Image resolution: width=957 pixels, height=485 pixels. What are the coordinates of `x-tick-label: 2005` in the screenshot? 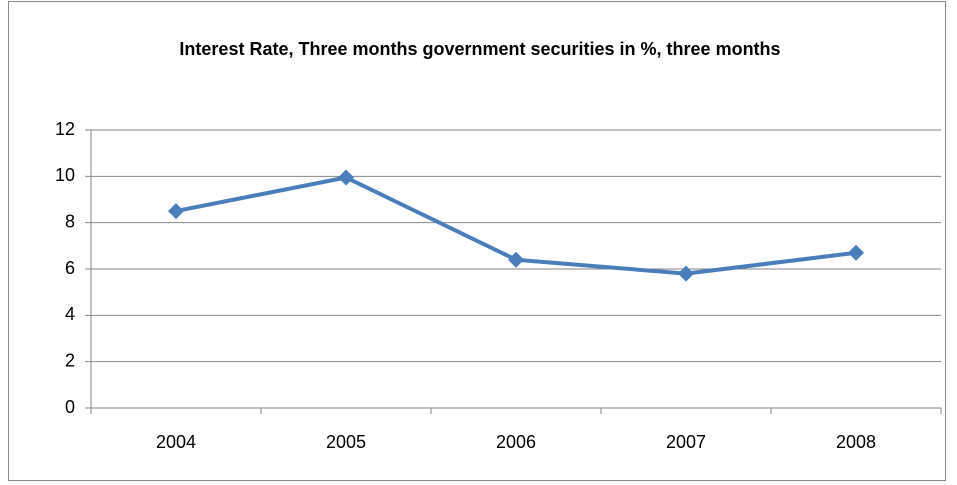 It's located at (346, 442).